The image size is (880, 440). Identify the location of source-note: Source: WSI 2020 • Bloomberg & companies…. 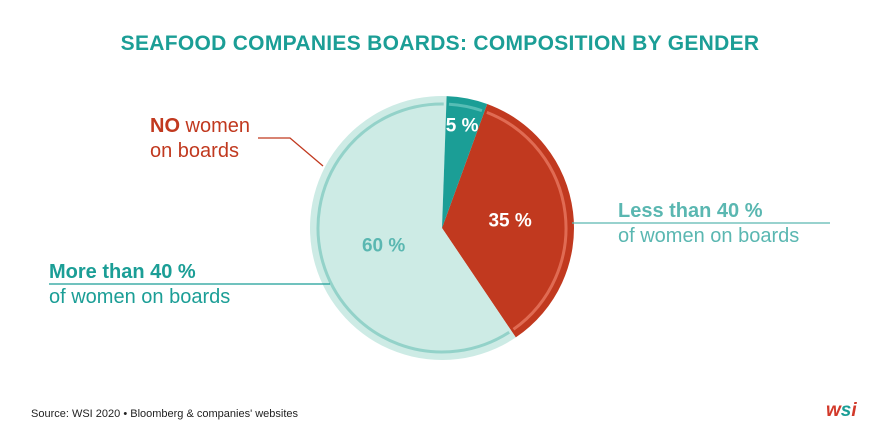
(165, 414).